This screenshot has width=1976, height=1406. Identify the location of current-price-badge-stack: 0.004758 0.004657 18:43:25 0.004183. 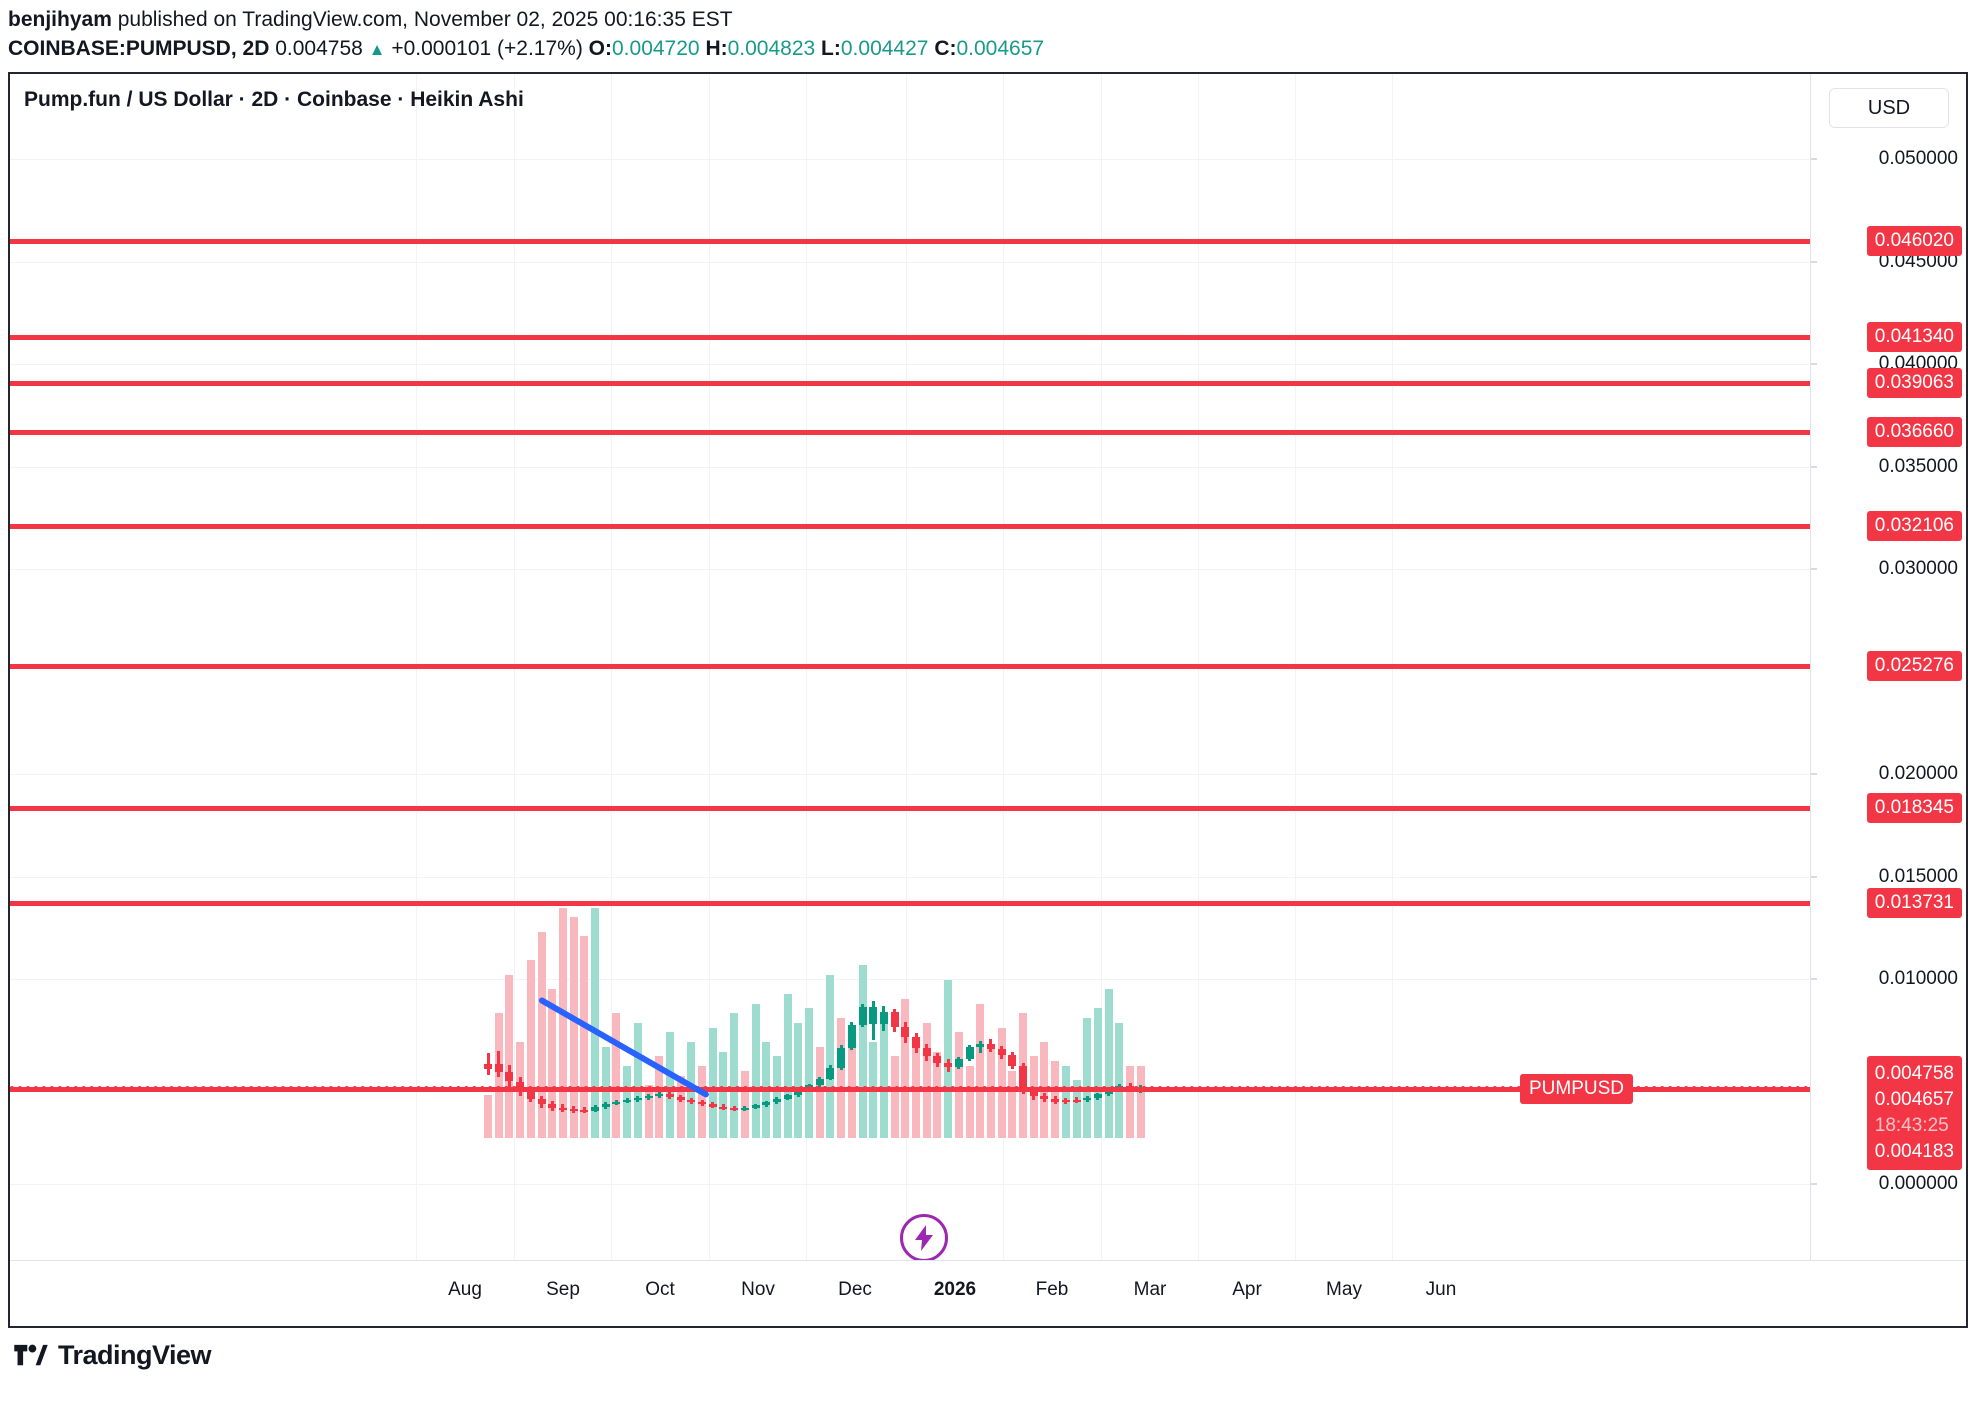
(1914, 1113).